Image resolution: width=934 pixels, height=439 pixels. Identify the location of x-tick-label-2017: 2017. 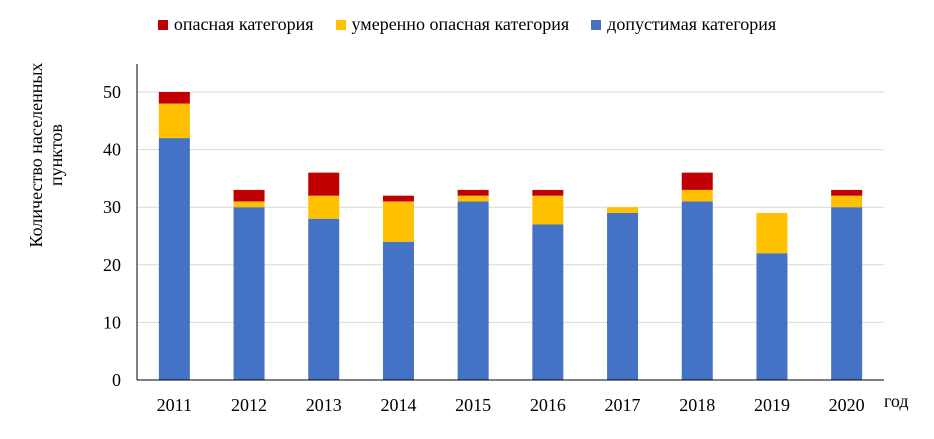
(623, 405).